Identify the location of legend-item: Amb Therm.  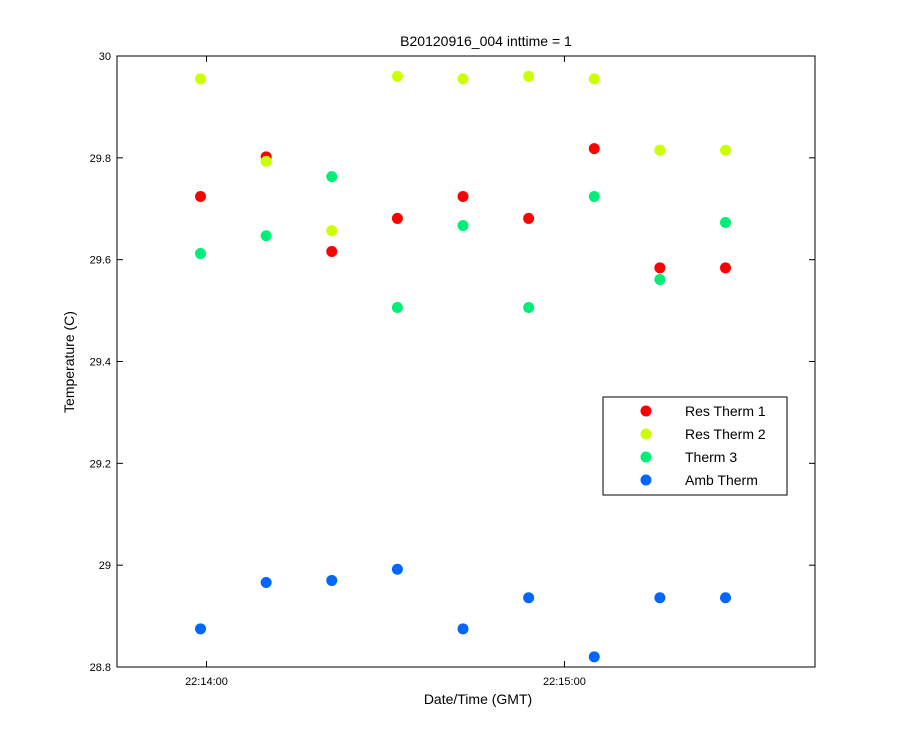
(699, 480).